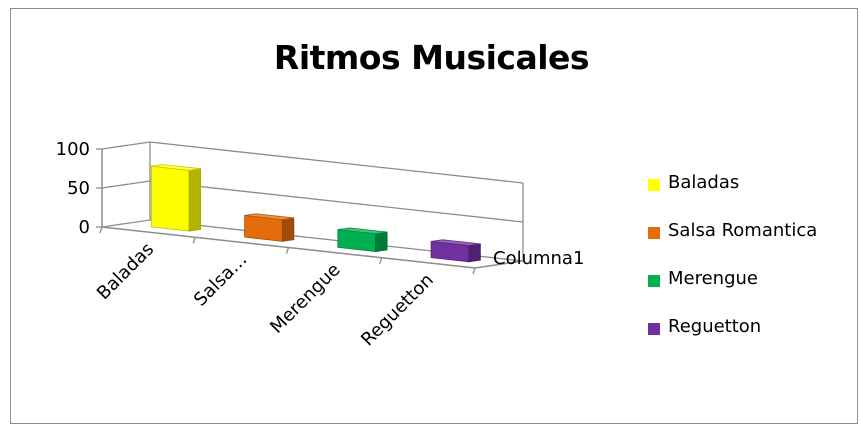  I want to click on legend-label: Salsa Romantica, so click(743, 230).